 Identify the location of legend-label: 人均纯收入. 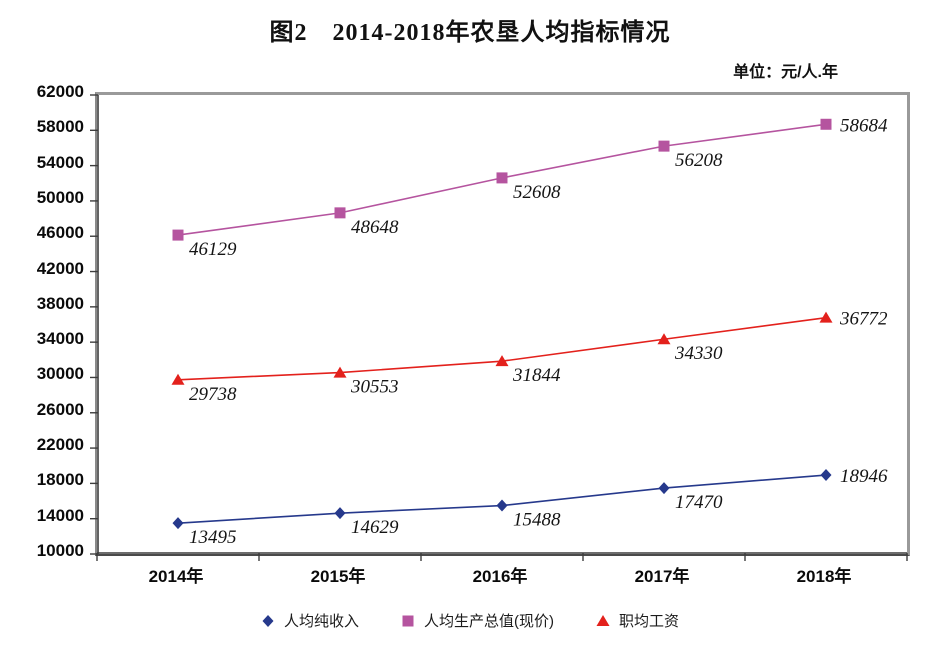
(321, 621).